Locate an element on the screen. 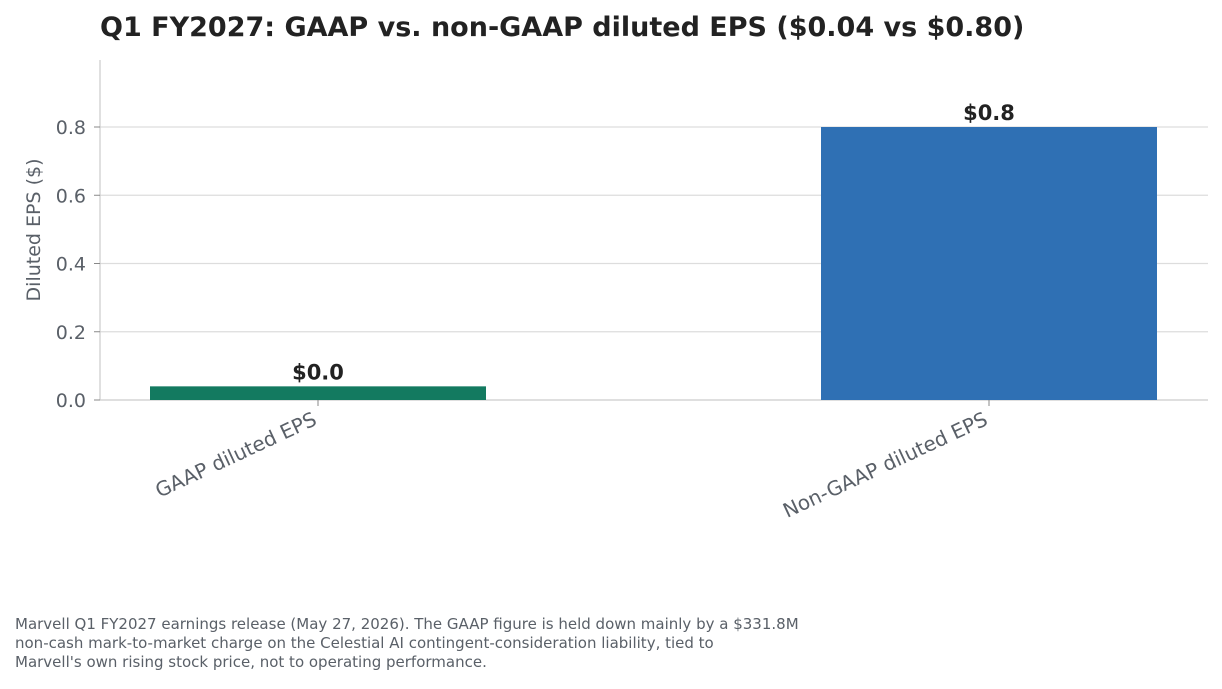 The height and width of the screenshot is (689, 1222). x-tick-label: GAAP diluted EPS is located at coordinates (235, 455).